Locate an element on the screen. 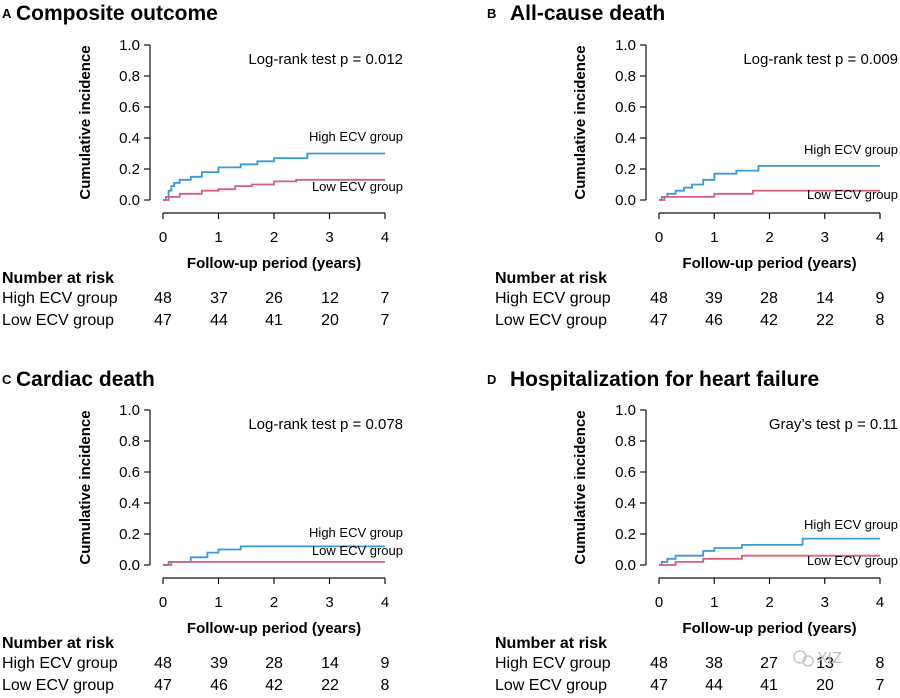 The width and height of the screenshot is (900, 698). panel-title: Composite outcome is located at coordinates (117, 13).